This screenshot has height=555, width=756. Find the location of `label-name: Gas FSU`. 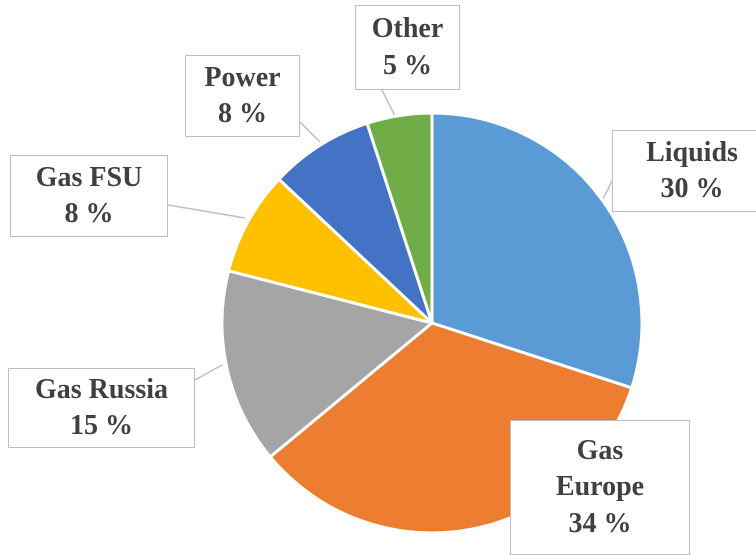

label-name: Gas FSU is located at coordinates (89, 177).